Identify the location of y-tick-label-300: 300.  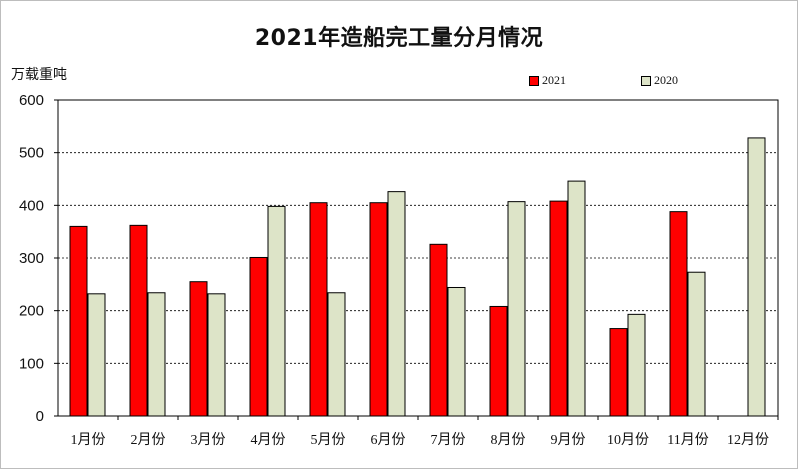
(31, 258).